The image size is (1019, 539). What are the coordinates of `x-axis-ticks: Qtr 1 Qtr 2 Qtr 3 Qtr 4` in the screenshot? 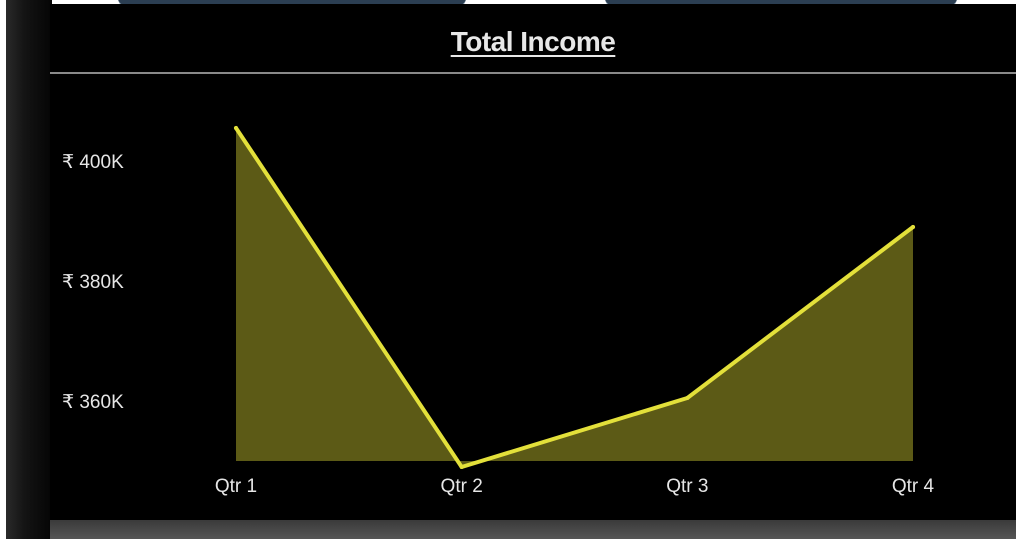 It's located at (575, 486).